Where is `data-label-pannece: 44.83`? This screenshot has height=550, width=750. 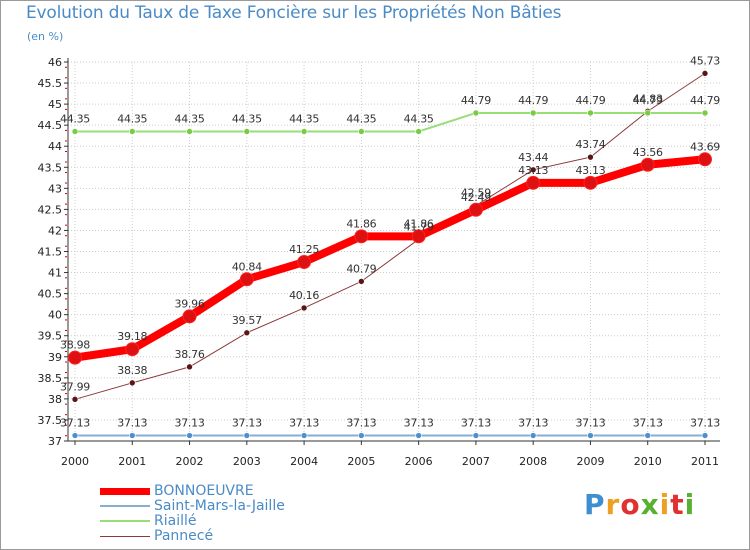 data-label-pannece: 44.83 is located at coordinates (648, 98).